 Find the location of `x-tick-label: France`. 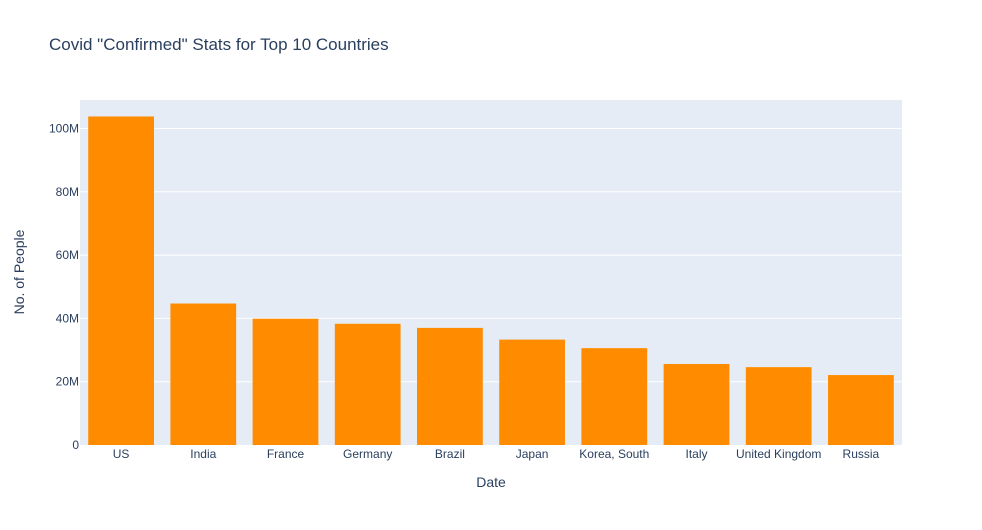

x-tick-label: France is located at coordinates (286, 454).